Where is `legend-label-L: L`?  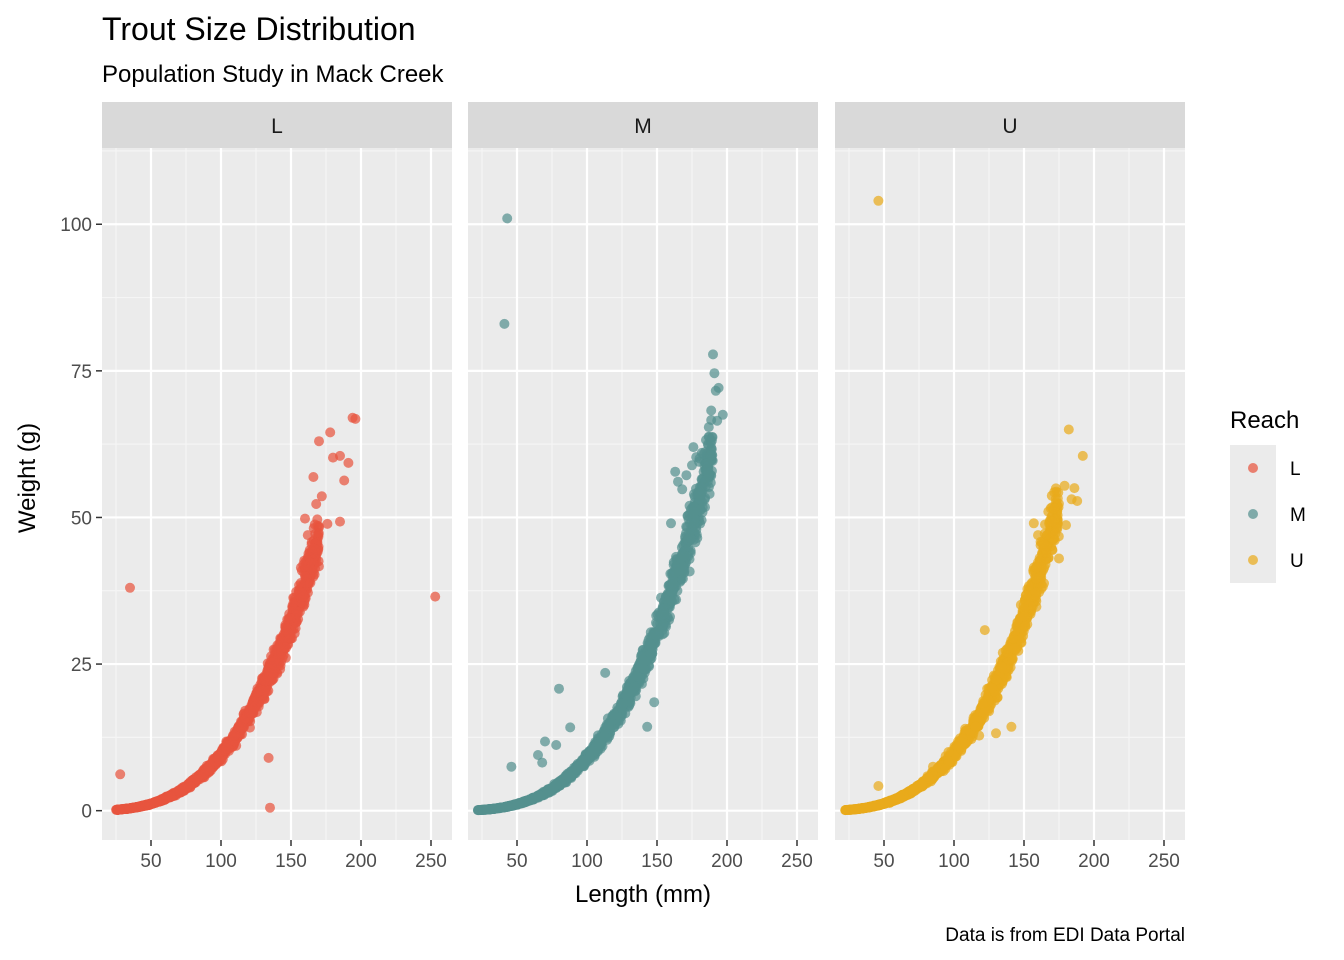
legend-label-L: L is located at coordinates (1295, 469).